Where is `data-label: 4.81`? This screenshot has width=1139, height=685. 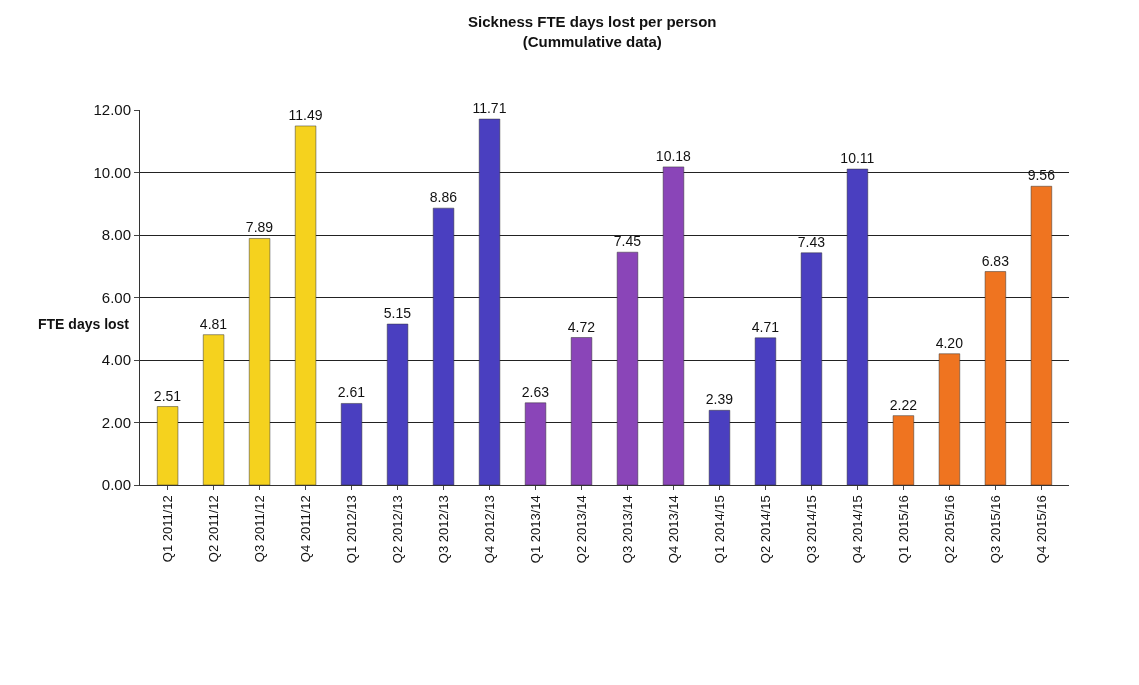 data-label: 4.81 is located at coordinates (213, 323).